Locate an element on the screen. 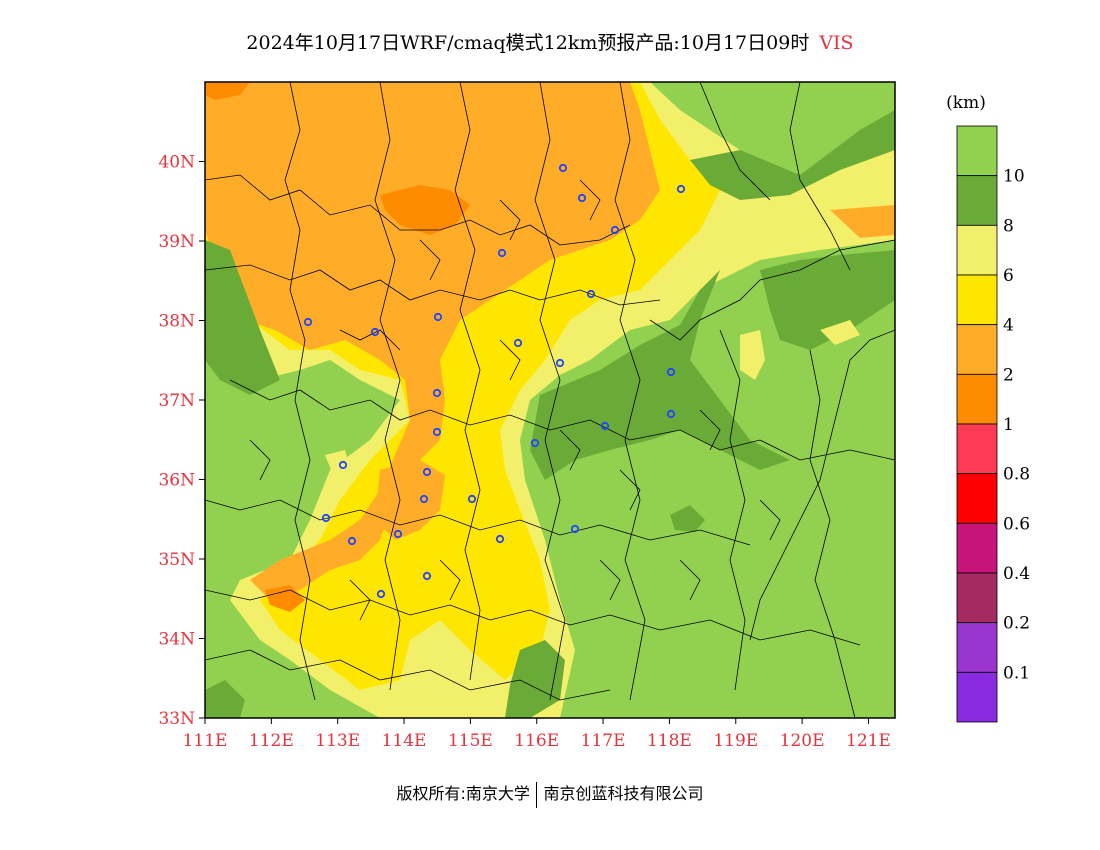  latitude-axis: 40N 39N 38N 37N 36N 35N 34N 33N is located at coordinates (181, 441).